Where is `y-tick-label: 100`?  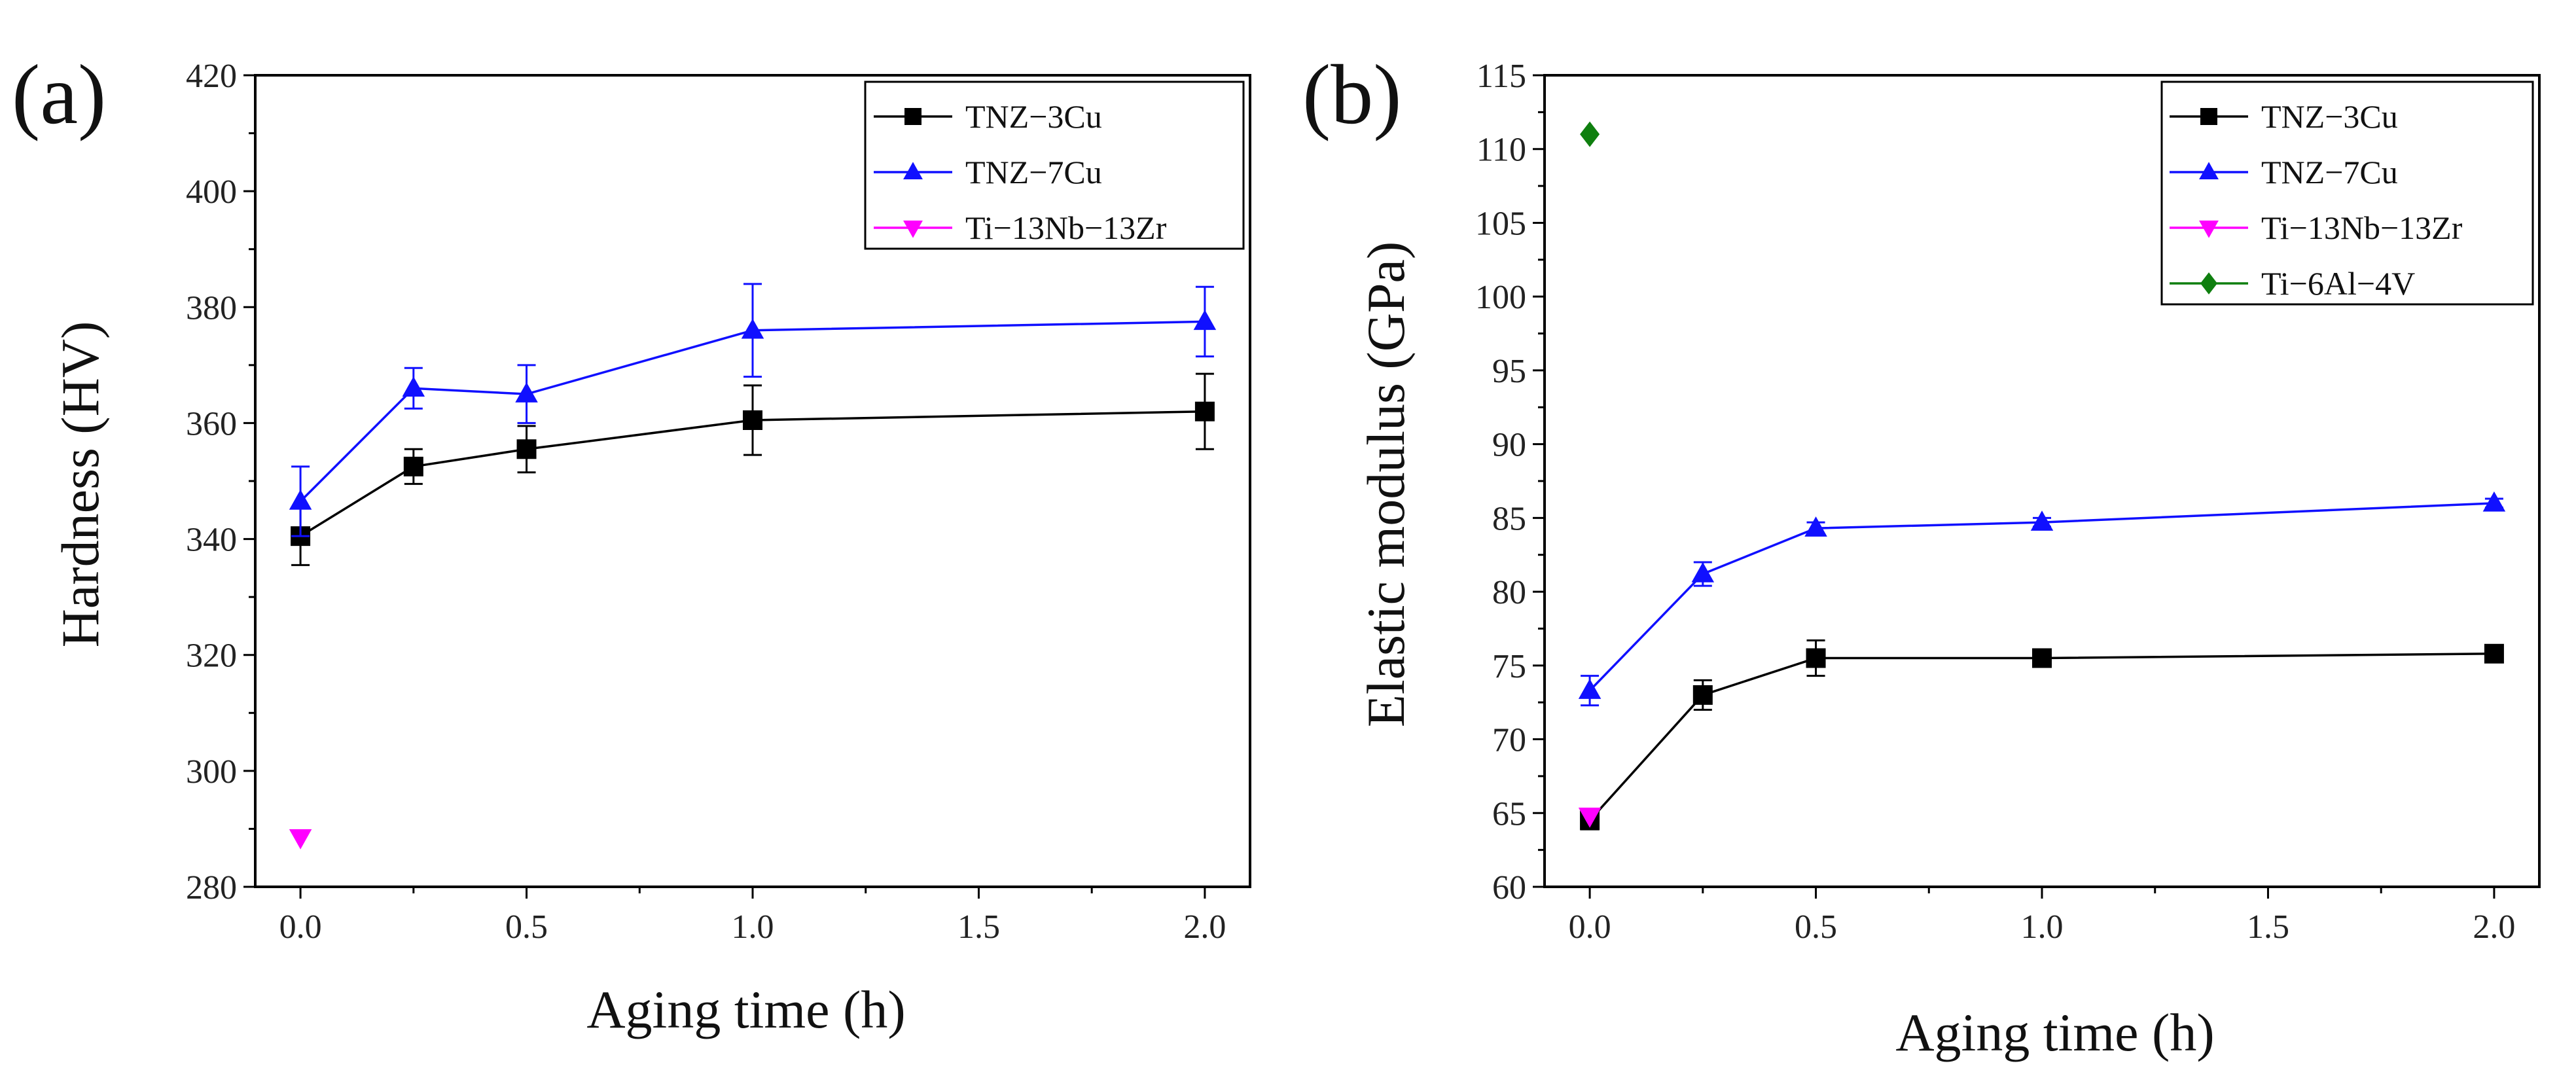
y-tick-label: 100 is located at coordinates (1500, 297).